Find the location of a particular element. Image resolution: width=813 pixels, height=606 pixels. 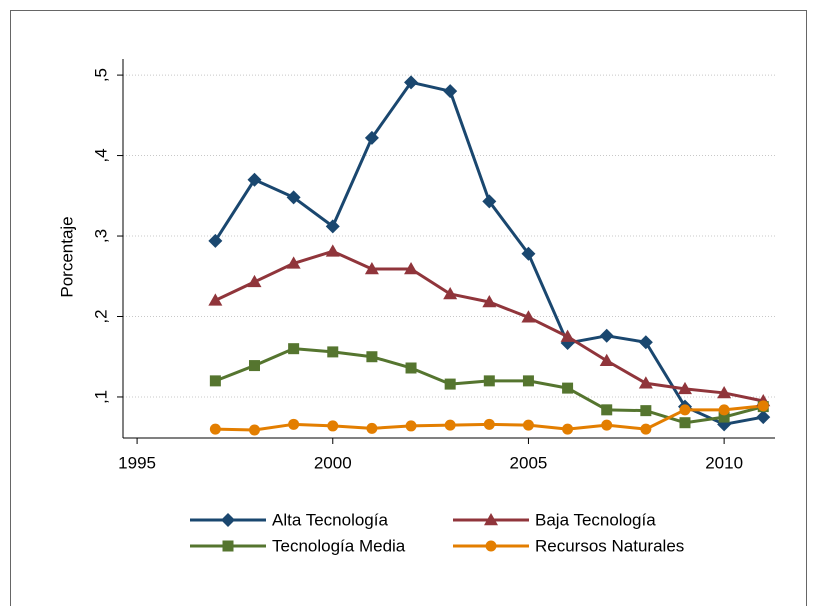

y-tick-label: ,3 is located at coordinates (100, 236).